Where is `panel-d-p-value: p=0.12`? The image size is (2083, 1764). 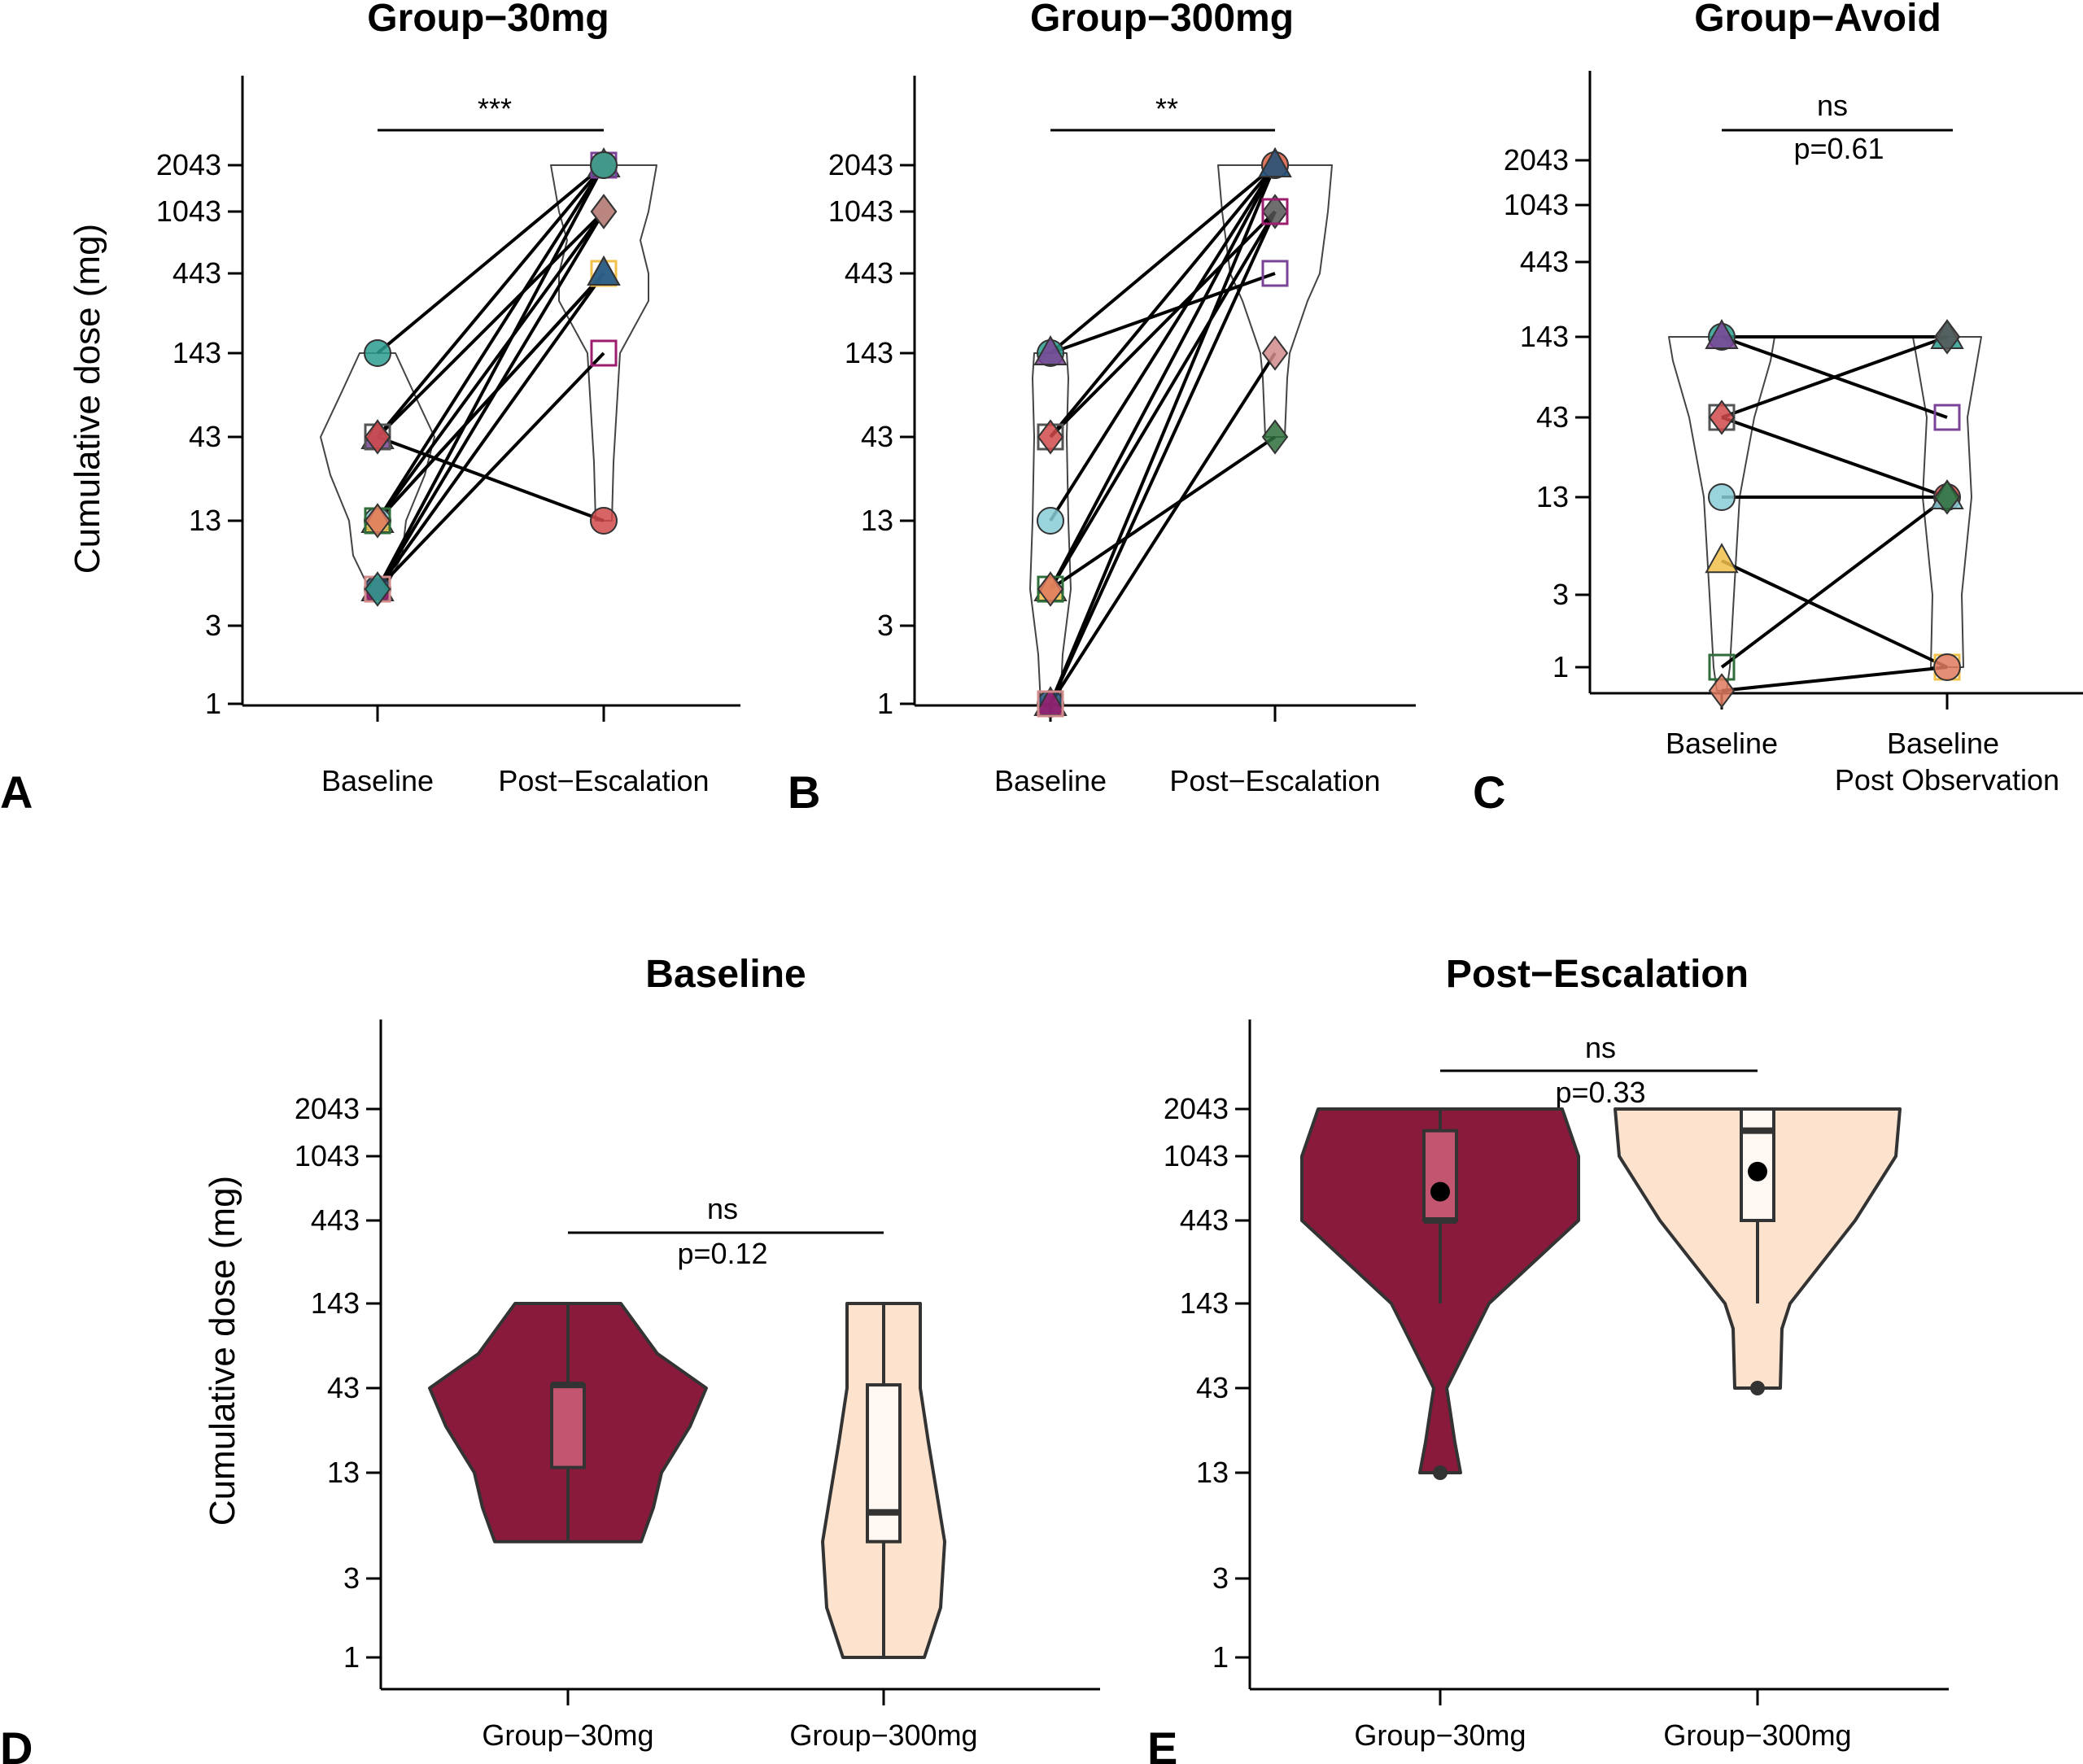 panel-d-p-value: p=0.12 is located at coordinates (722, 1253).